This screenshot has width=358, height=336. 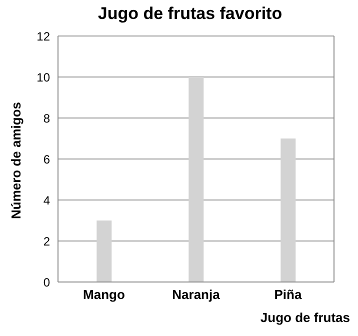 I want to click on x-tick-label: Piña, so click(x=288, y=294).